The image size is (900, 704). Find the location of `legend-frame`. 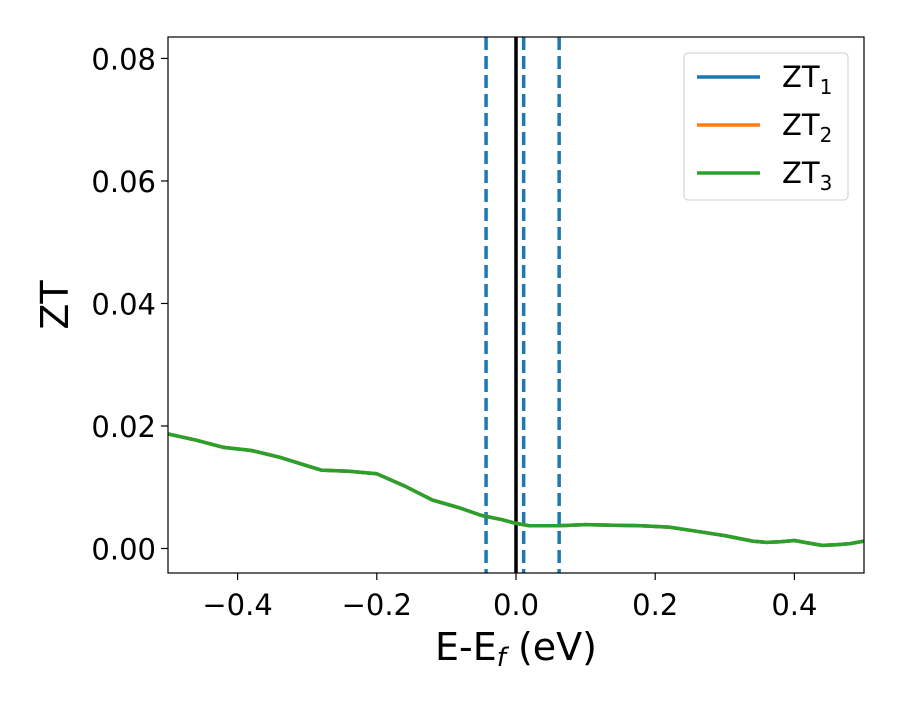

legend-frame is located at coordinates (766, 126).